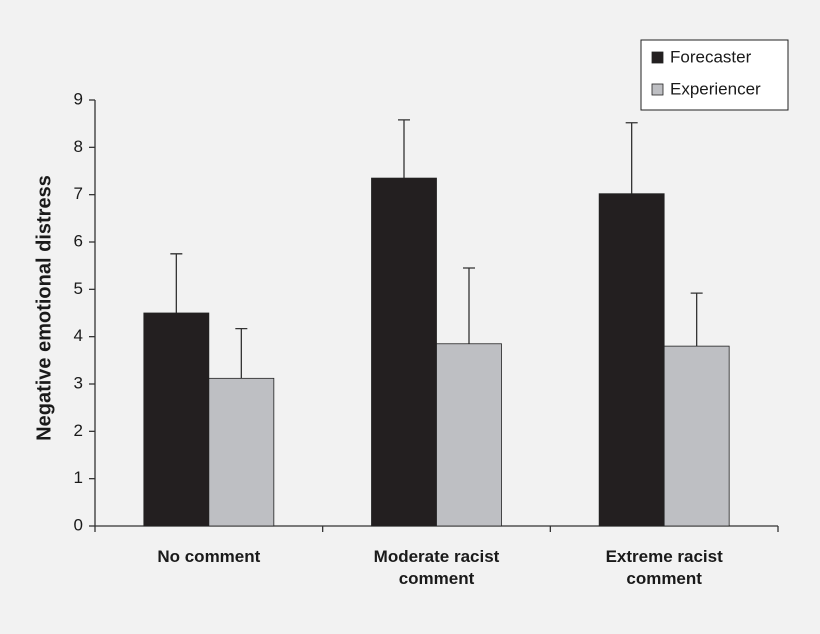  I want to click on legend-label: Experiencer, so click(715, 88).